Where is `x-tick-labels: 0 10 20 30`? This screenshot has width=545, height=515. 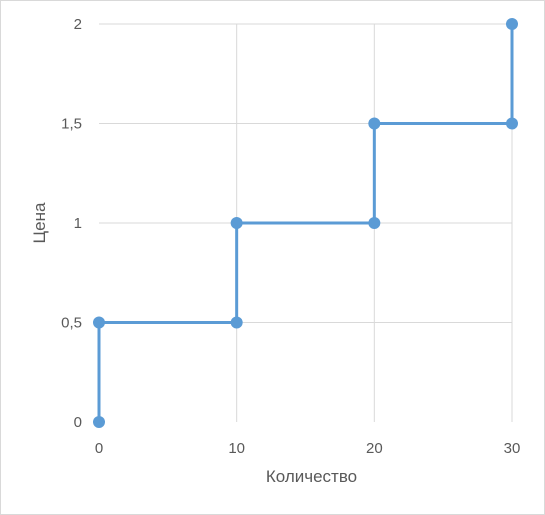
x-tick-labels: 0 10 20 30 is located at coordinates (308, 448).